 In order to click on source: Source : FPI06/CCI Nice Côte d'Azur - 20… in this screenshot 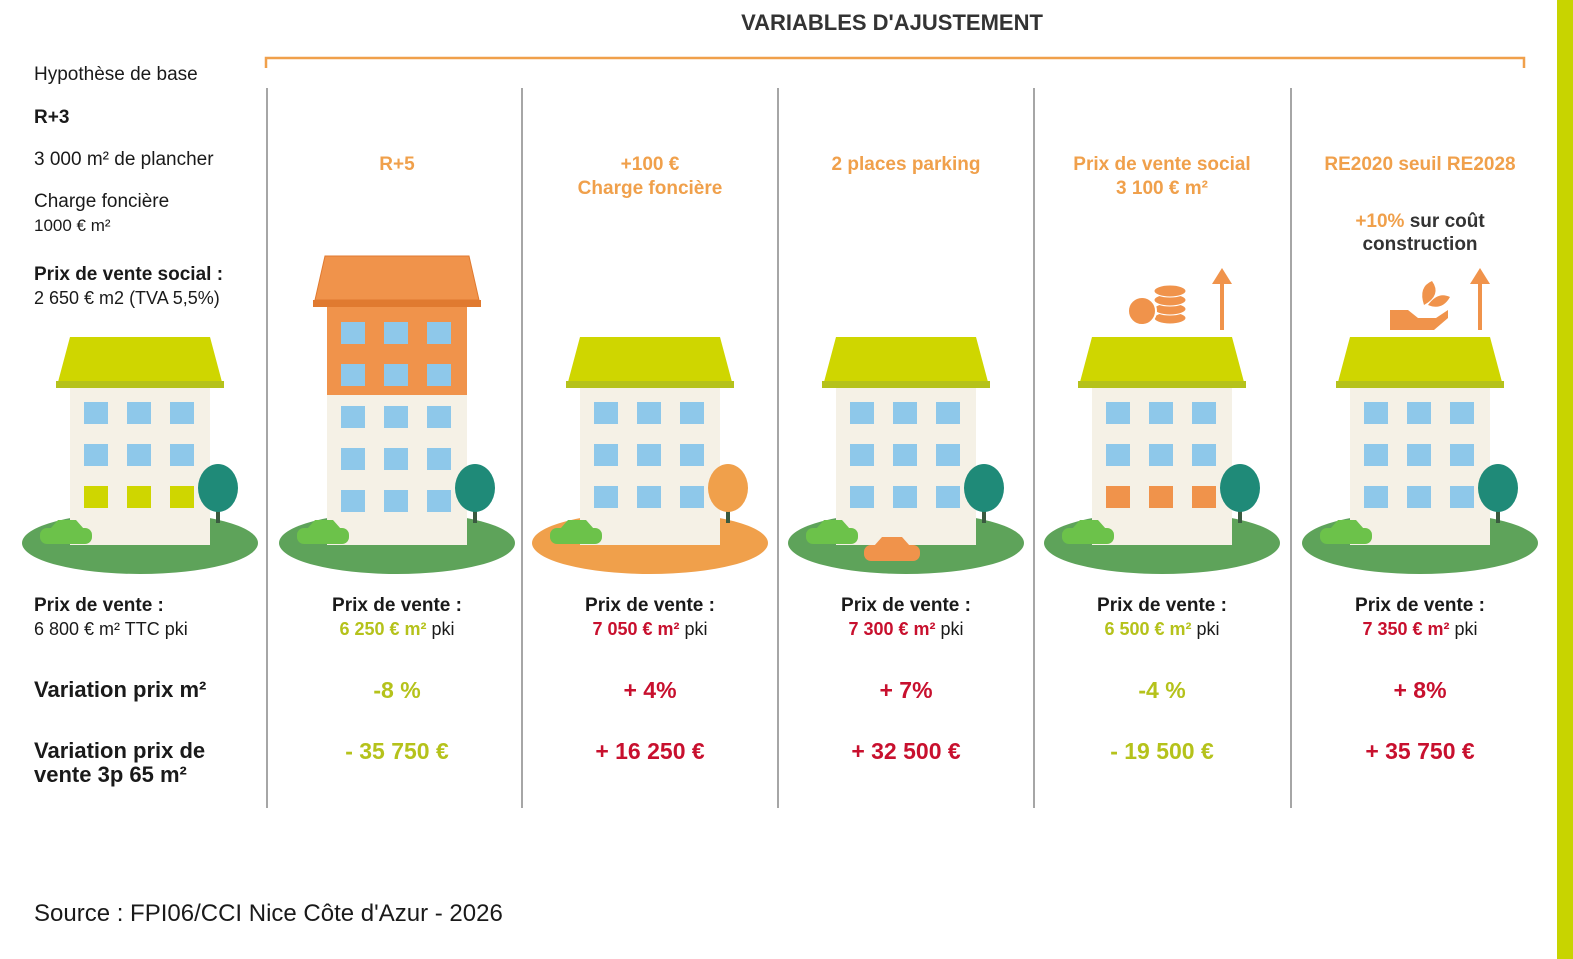, I will do `click(268, 913)`.